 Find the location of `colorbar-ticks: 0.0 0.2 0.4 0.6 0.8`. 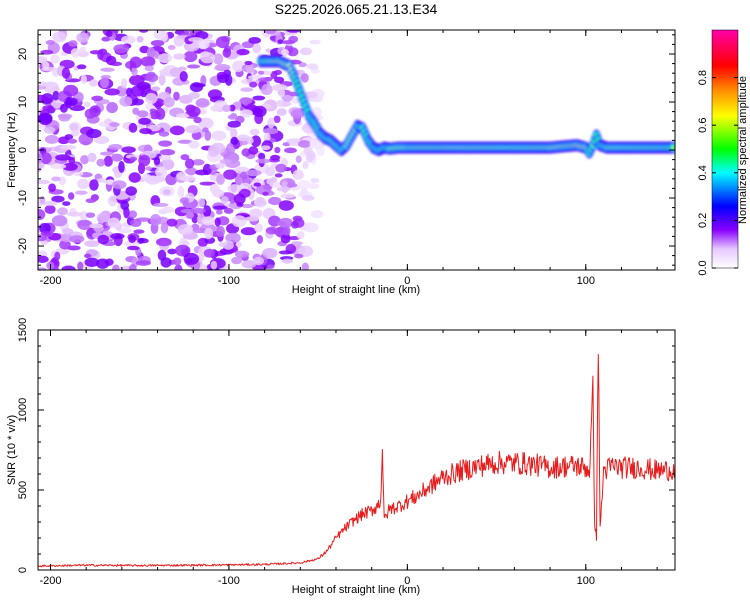

colorbar-ticks: 0.0 0.2 0.4 0.6 0.8 is located at coordinates (717, 173).